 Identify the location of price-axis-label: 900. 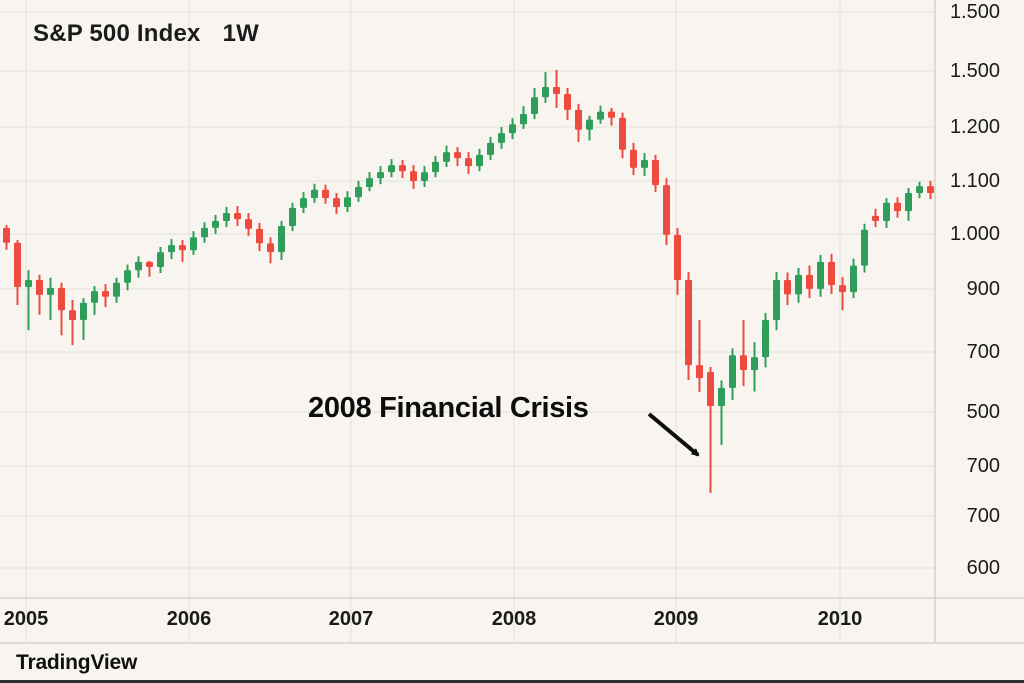
(983, 289).